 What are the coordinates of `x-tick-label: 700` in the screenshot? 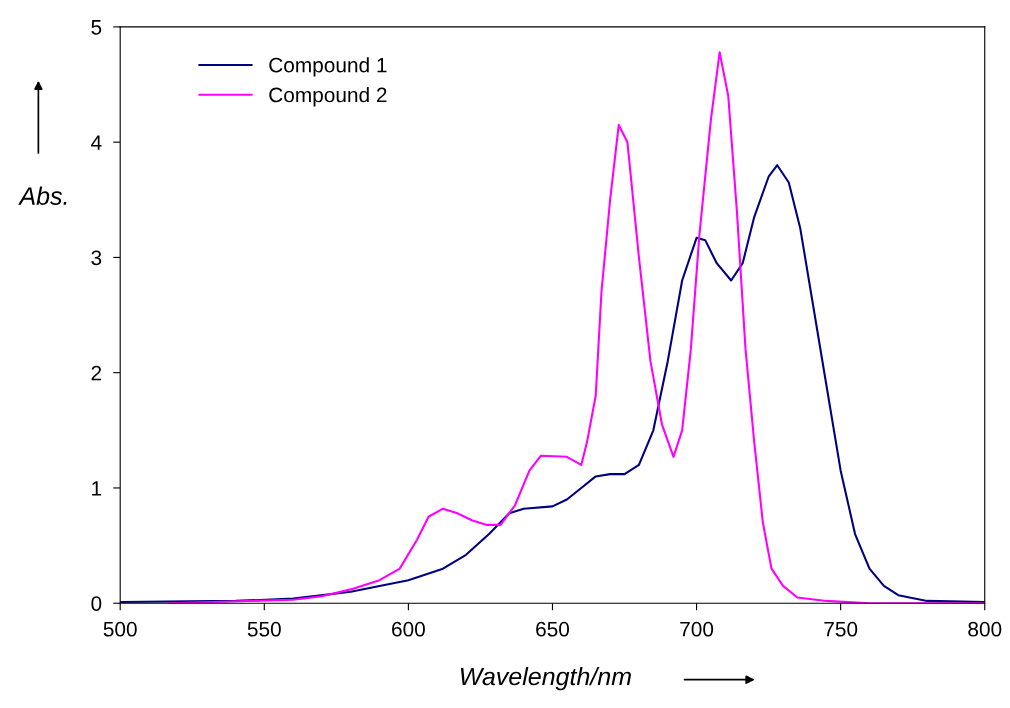 It's located at (697, 629).